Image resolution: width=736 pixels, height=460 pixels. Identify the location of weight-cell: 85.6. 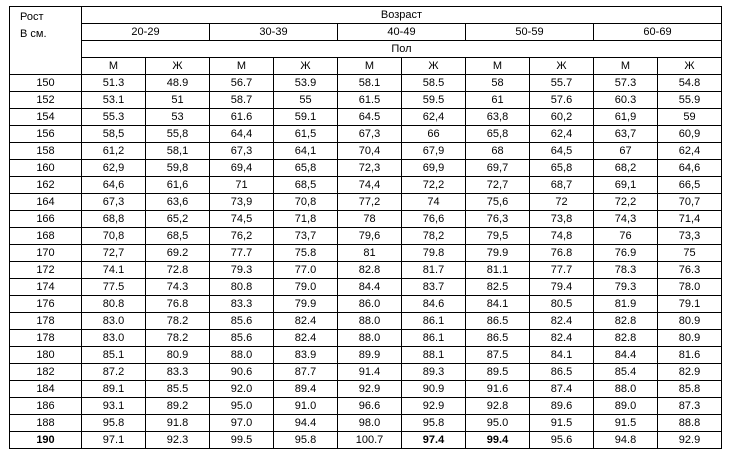
(241, 338).